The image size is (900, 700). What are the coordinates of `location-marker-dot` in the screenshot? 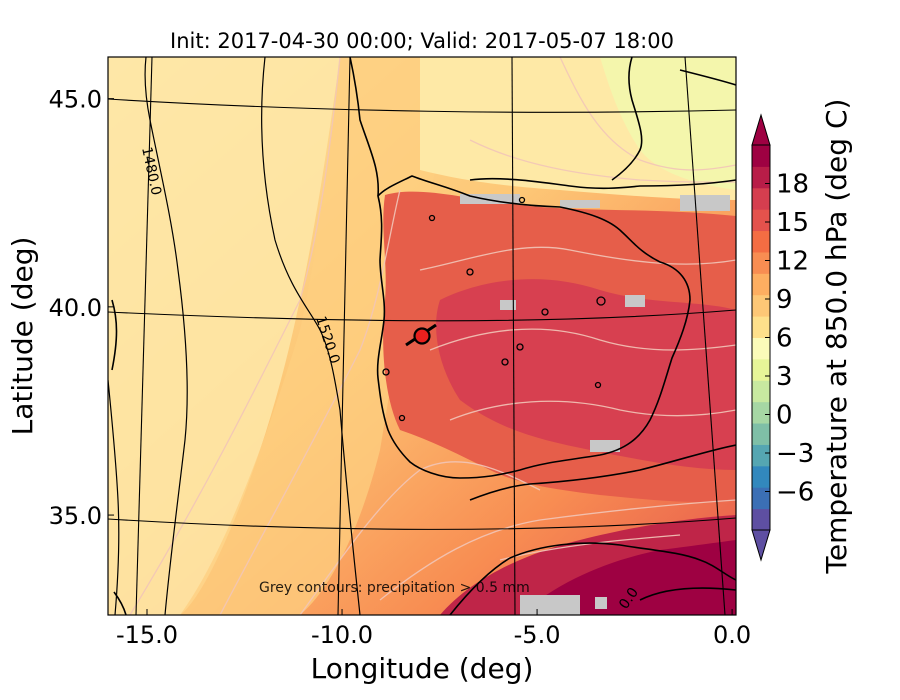 It's located at (422, 336).